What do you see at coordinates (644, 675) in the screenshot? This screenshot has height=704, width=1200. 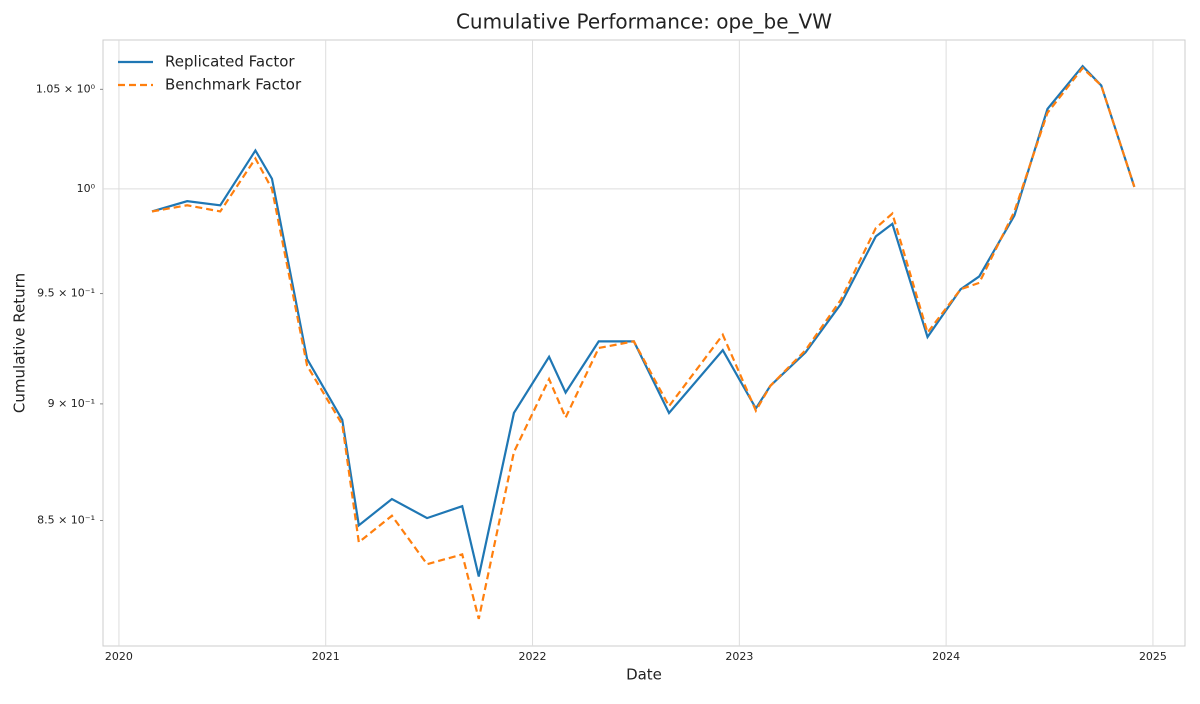 I see `x-axis-label: Date` at bounding box center [644, 675].